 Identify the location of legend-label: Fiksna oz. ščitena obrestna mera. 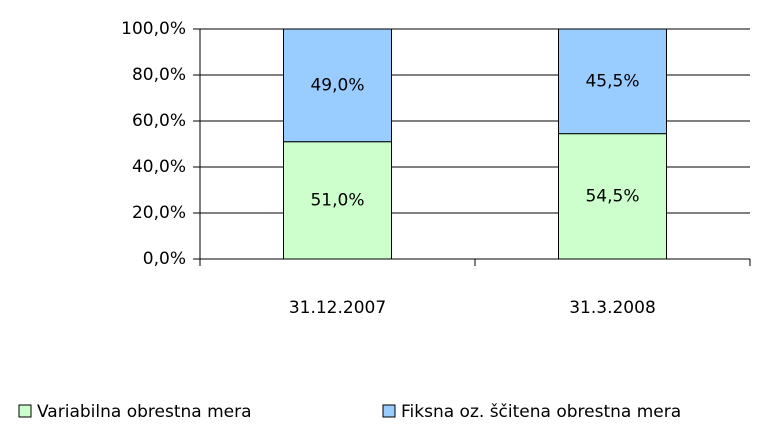
(541, 412).